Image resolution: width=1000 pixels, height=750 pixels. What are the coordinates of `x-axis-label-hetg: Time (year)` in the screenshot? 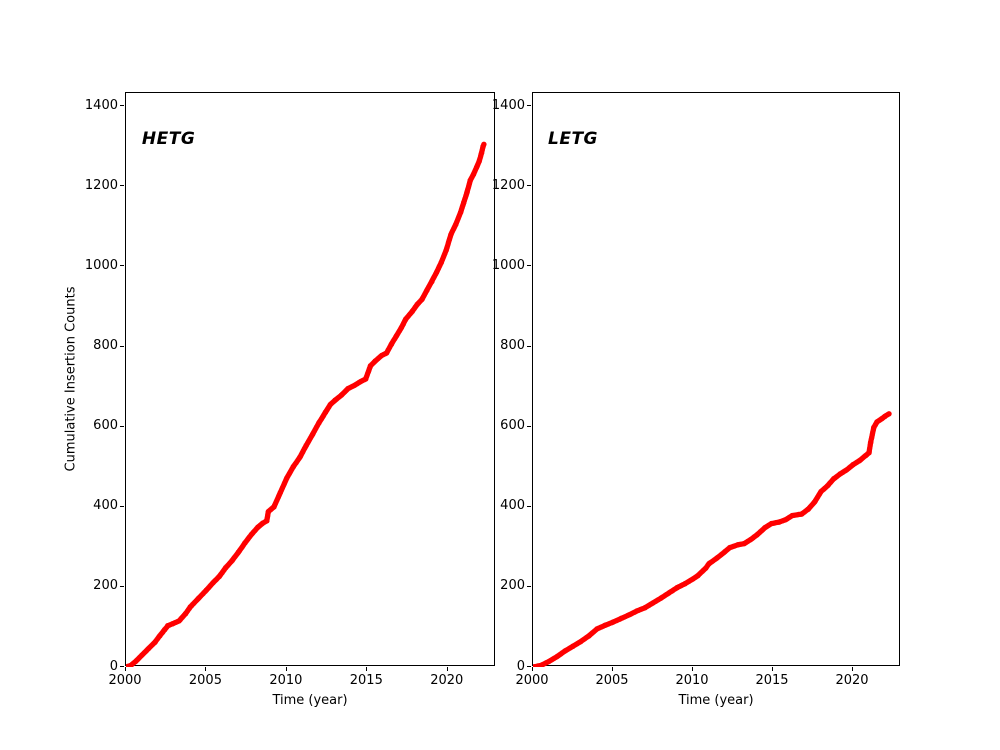 It's located at (310, 700).